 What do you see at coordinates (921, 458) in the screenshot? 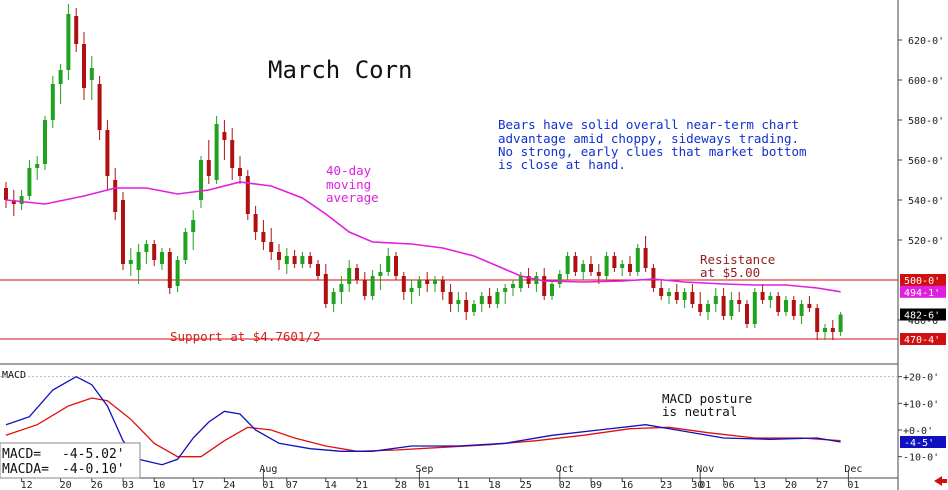
I see `macd-tick-label: -10-0'` at bounding box center [921, 458].